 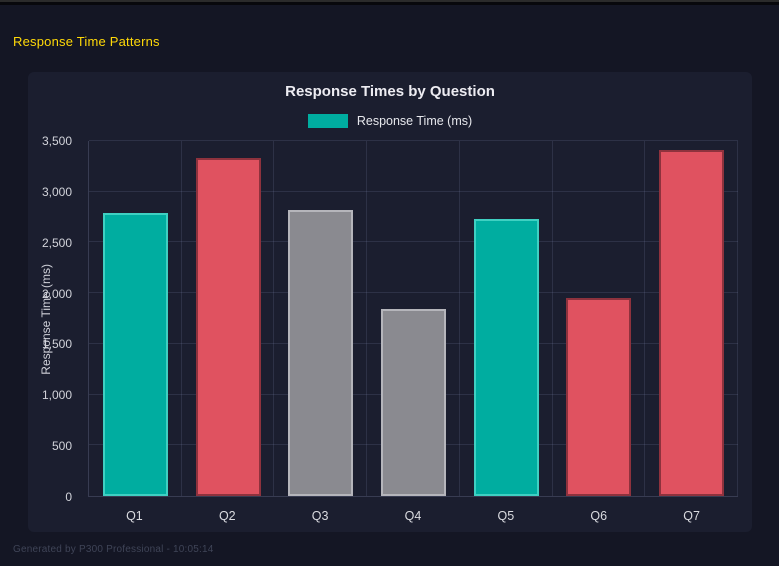 I want to click on legend-swatch, so click(x=327, y=121).